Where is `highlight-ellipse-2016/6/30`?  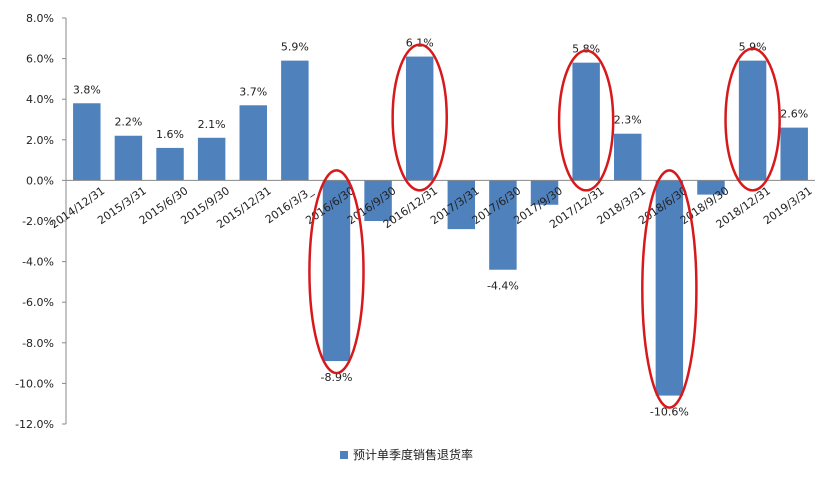 highlight-ellipse-2016/6/30 is located at coordinates (336, 272).